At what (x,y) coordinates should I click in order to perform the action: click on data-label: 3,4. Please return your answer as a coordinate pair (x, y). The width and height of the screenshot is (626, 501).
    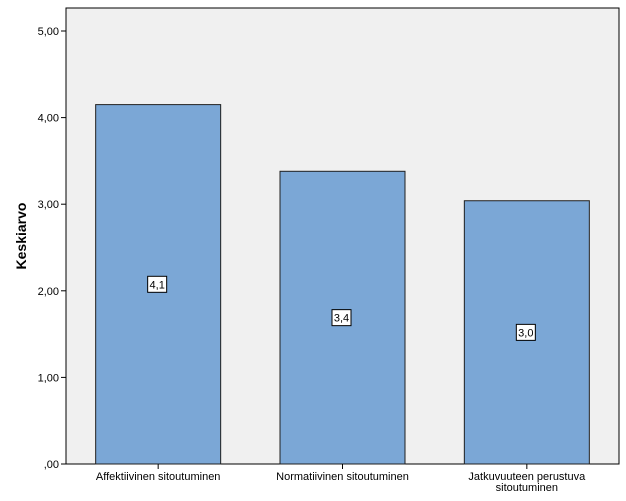
    Looking at the image, I should click on (341, 319).